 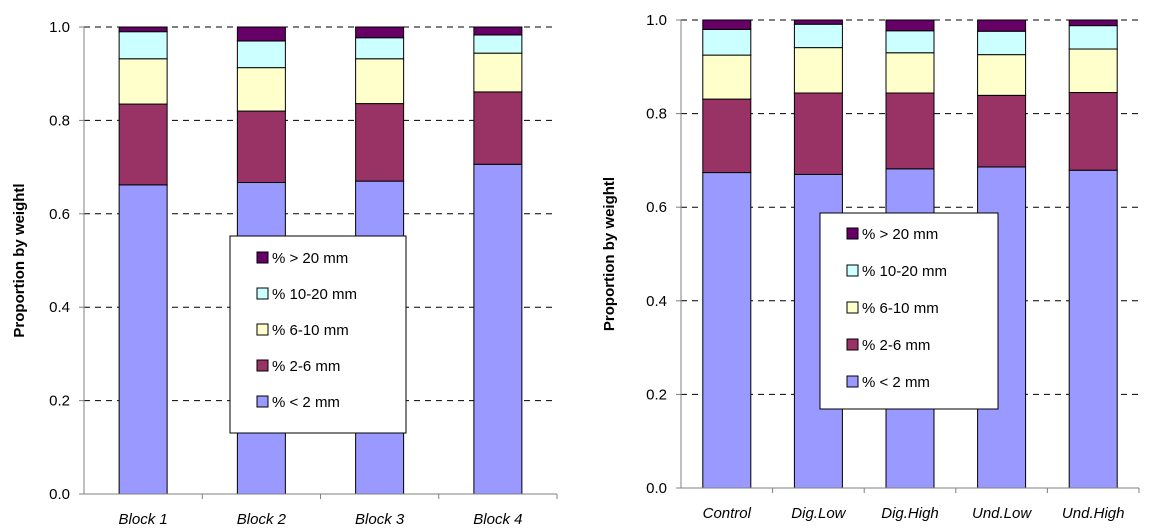 What do you see at coordinates (143, 519) in the screenshot?
I see `x-category-label: Block 1` at bounding box center [143, 519].